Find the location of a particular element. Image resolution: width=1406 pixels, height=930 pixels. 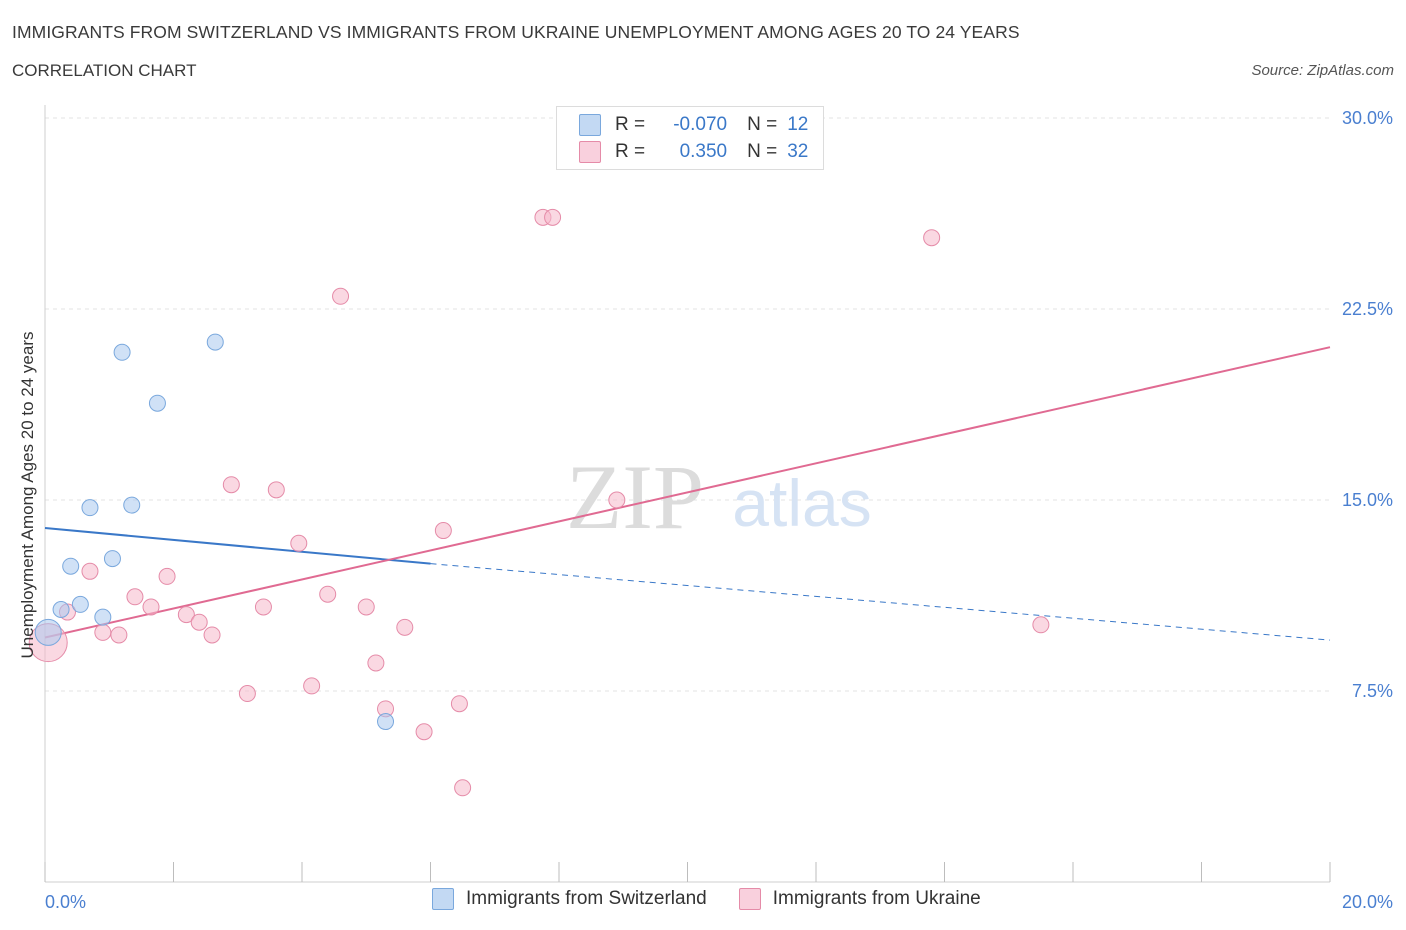

n-value: 12 is located at coordinates (798, 124).